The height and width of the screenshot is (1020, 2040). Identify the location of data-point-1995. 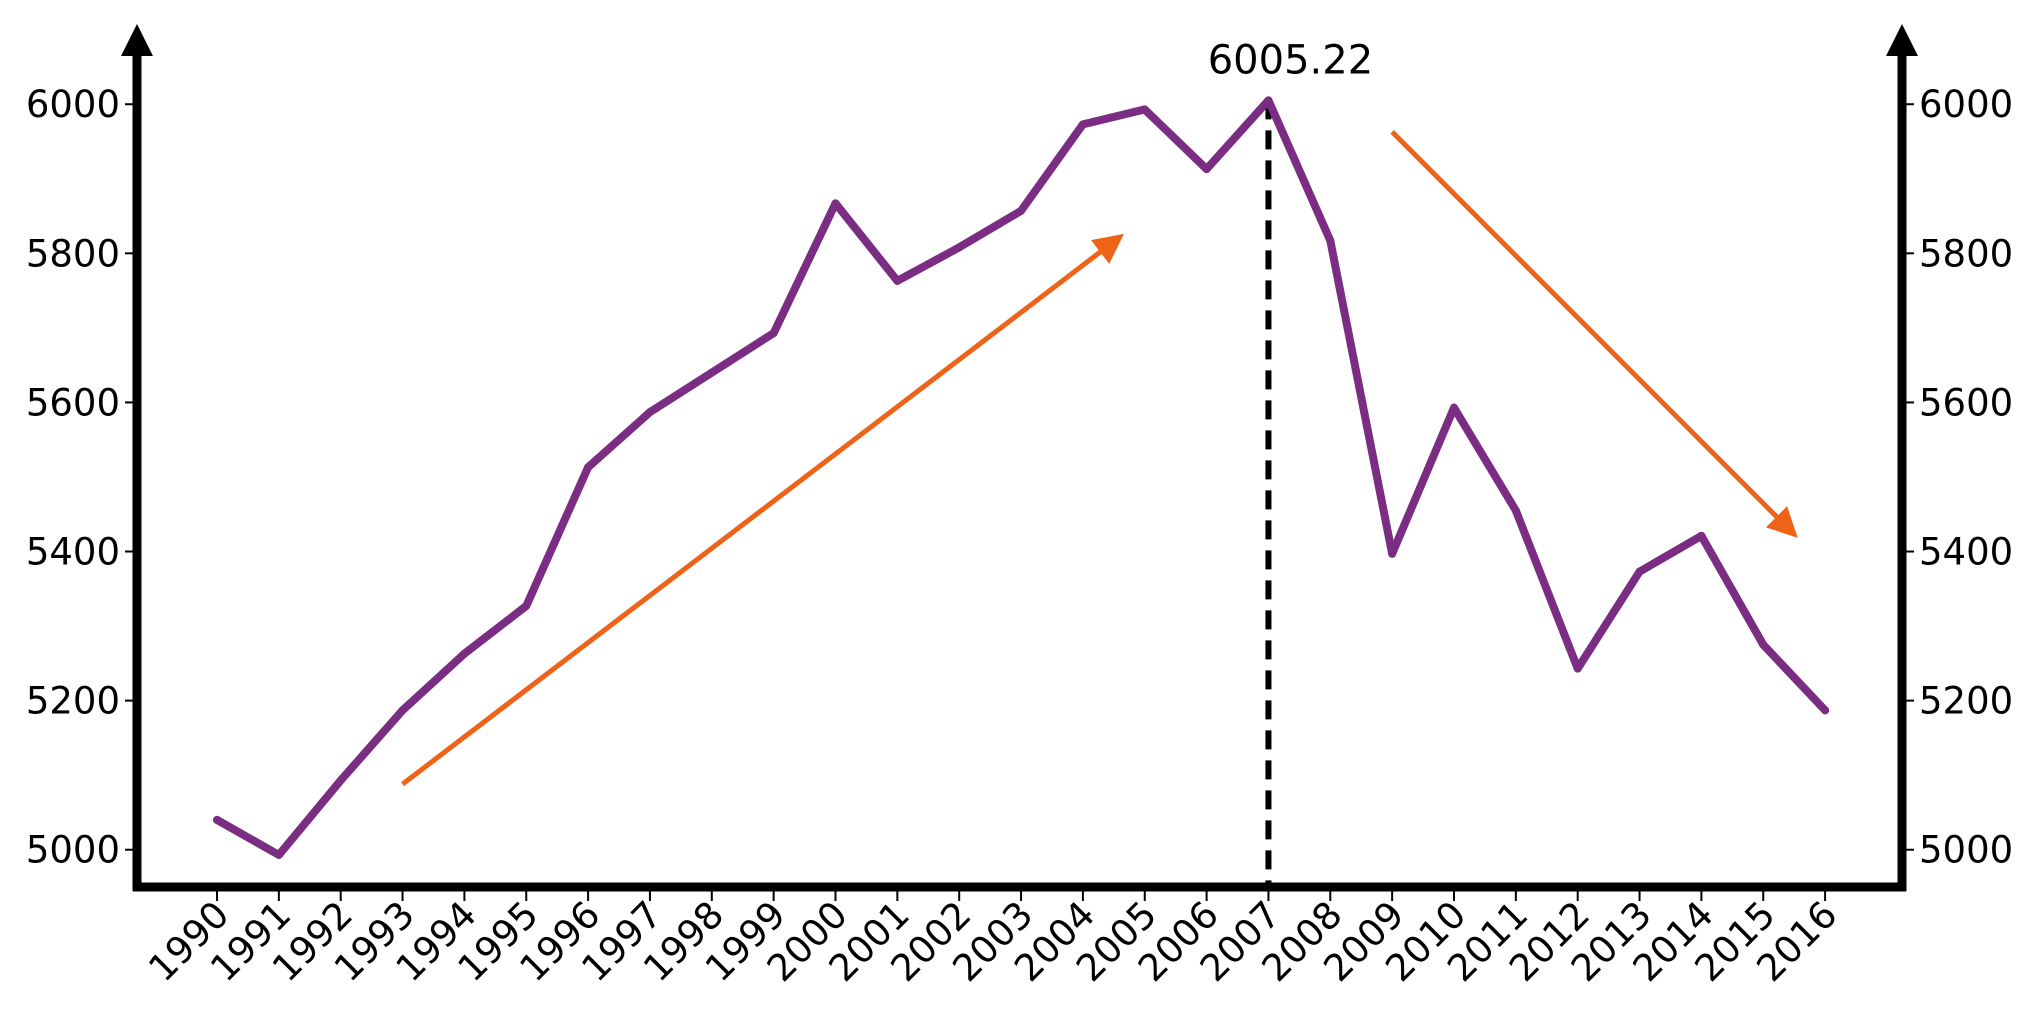
(526, 605).